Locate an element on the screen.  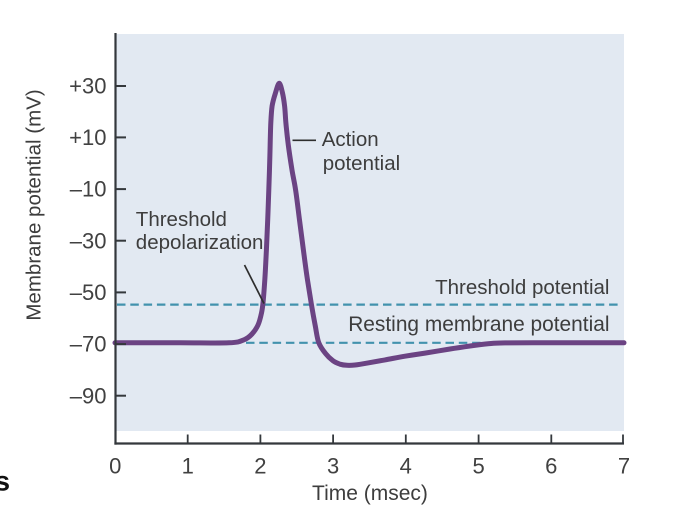
svg-text: Threshold potential is located at coordinates (522, 287).